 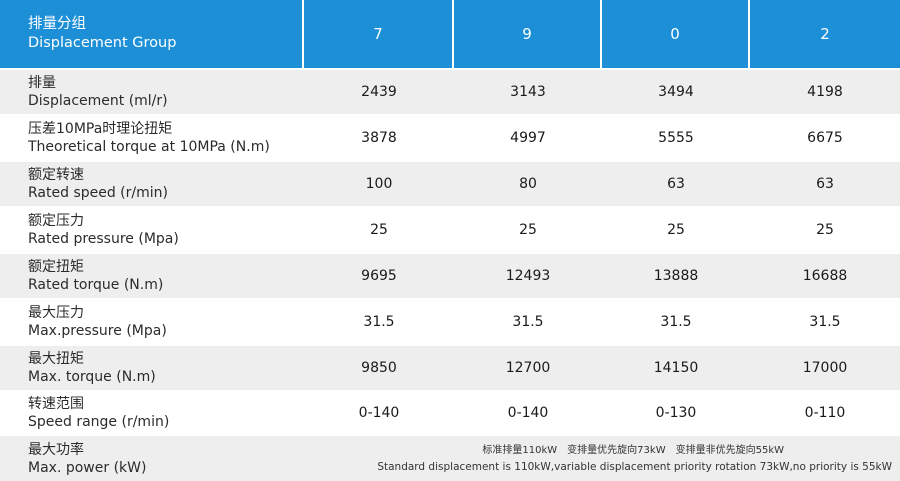 I want to click on row-label: 额定扭矩 Rated torque (N.m), so click(x=152, y=276).